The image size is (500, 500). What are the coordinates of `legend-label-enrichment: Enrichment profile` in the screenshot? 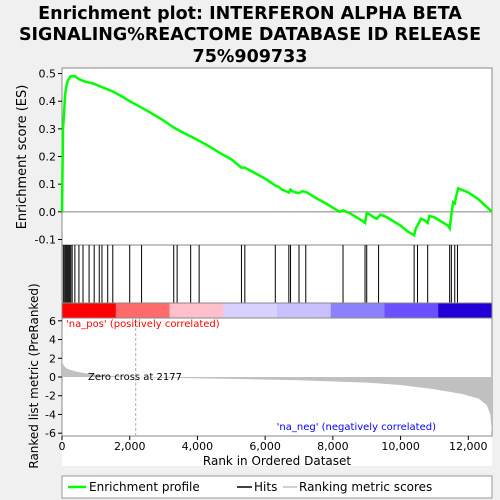 It's located at (144, 487).